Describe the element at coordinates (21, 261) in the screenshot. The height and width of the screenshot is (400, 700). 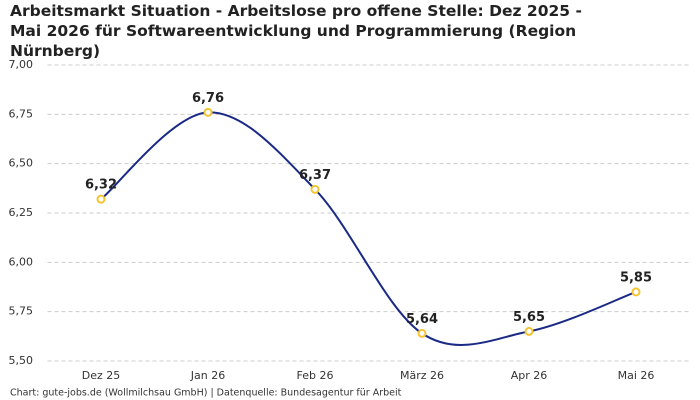
I see `y-tick-label: 6,00` at that location.